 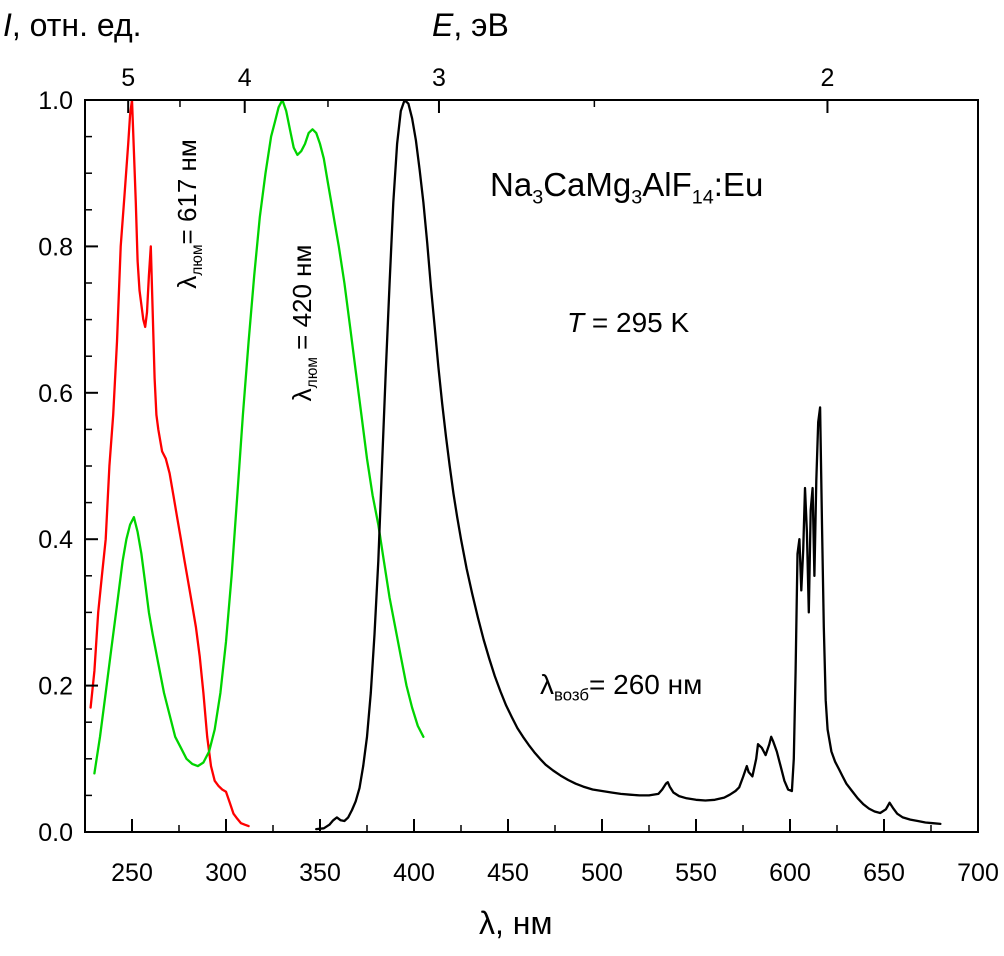 I want to click on top-tick-label: 5, so click(x=128, y=78).